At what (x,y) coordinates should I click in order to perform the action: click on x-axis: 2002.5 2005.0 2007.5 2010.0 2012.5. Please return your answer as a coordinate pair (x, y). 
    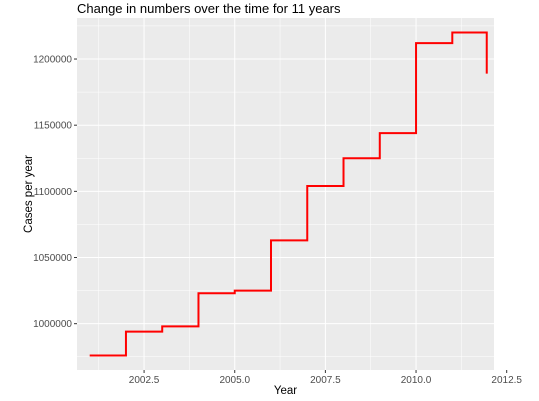
    Looking at the image, I should click on (325, 378).